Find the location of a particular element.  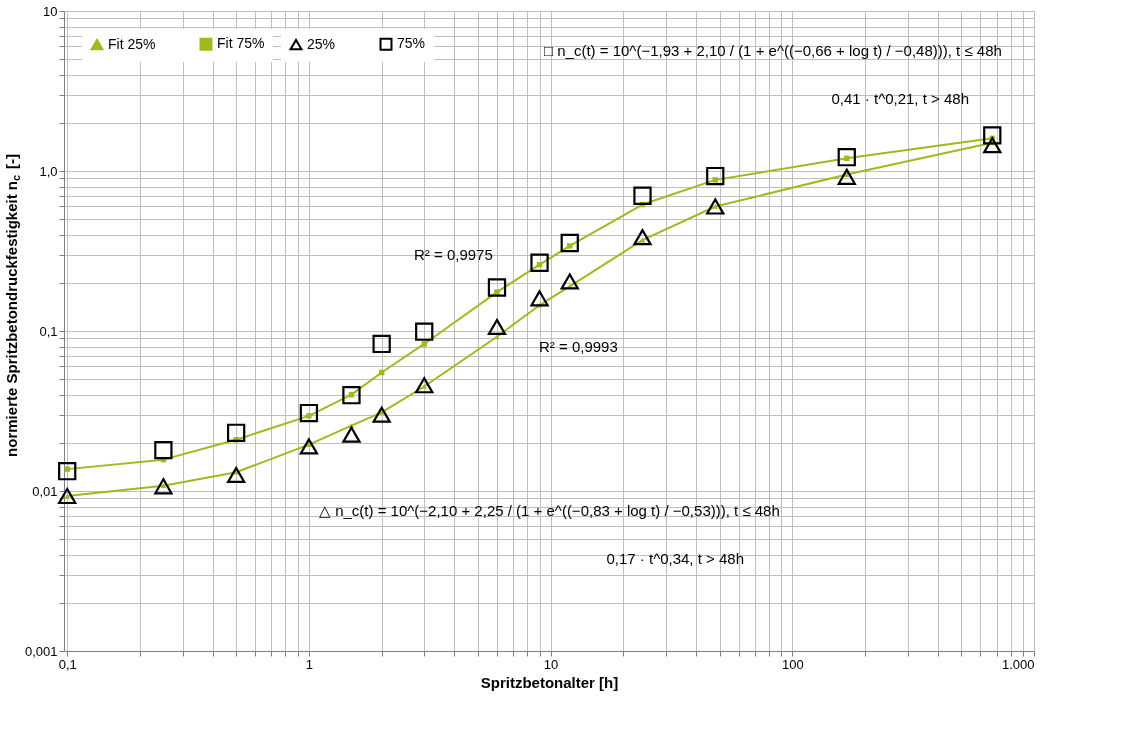

x-axis-title: Spritzbetonalter [h] is located at coordinates (549, 682).